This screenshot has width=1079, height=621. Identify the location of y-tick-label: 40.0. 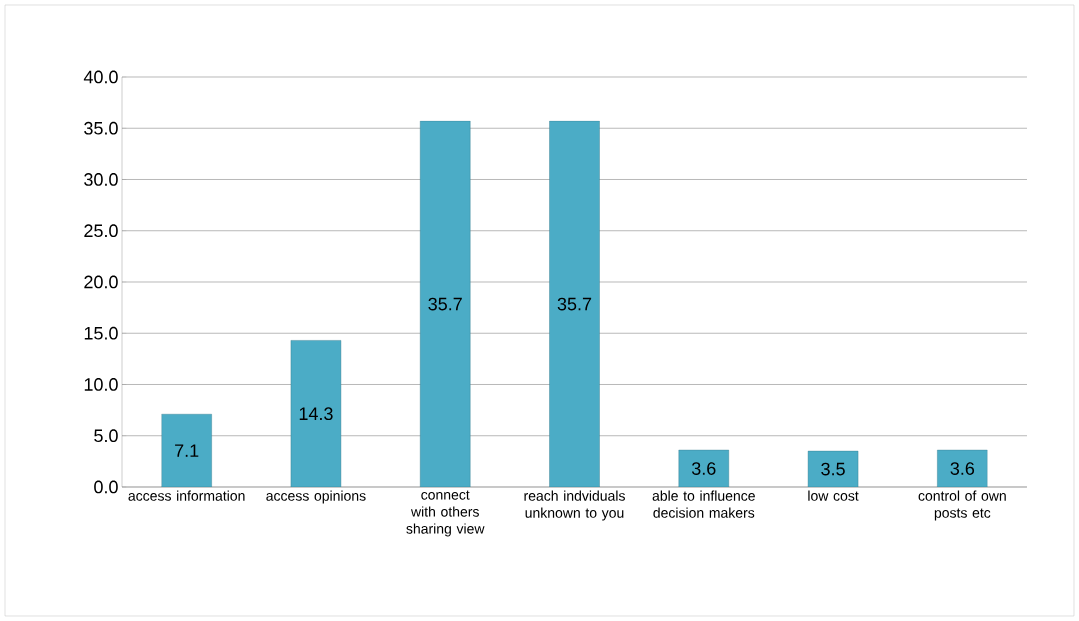
(100, 77).